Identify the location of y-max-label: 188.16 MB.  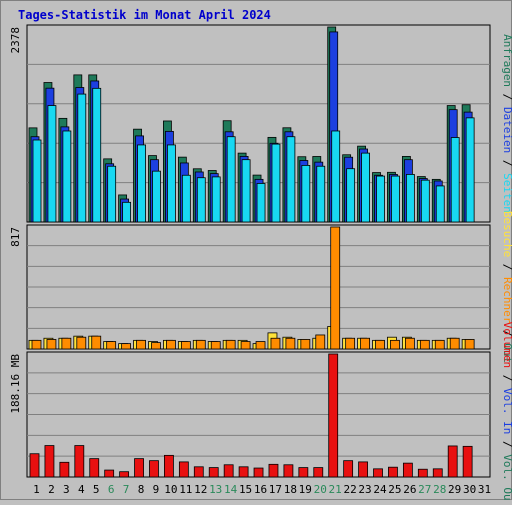
(15, 384).